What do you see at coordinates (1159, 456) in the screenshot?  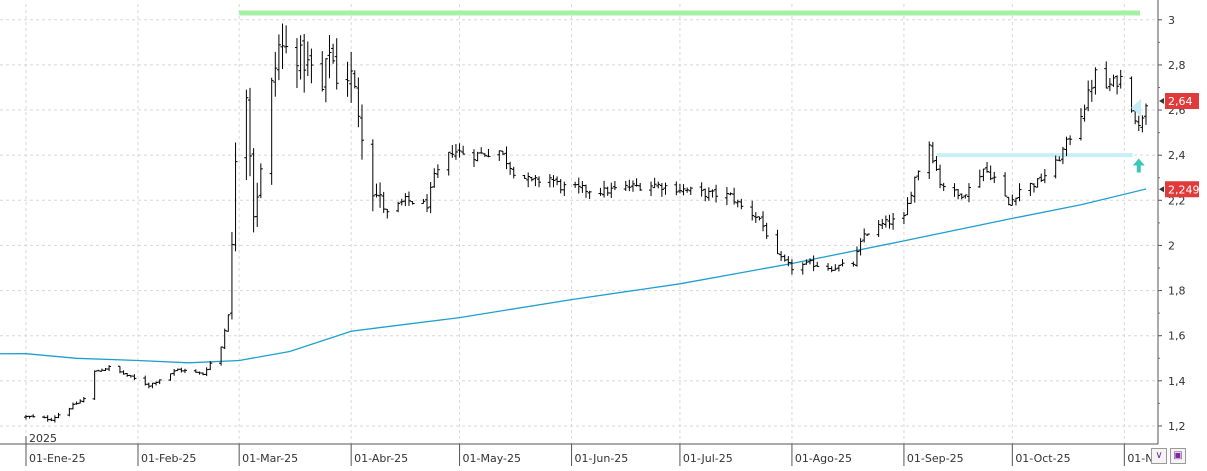 I see `collapse-button: ∨` at bounding box center [1159, 456].